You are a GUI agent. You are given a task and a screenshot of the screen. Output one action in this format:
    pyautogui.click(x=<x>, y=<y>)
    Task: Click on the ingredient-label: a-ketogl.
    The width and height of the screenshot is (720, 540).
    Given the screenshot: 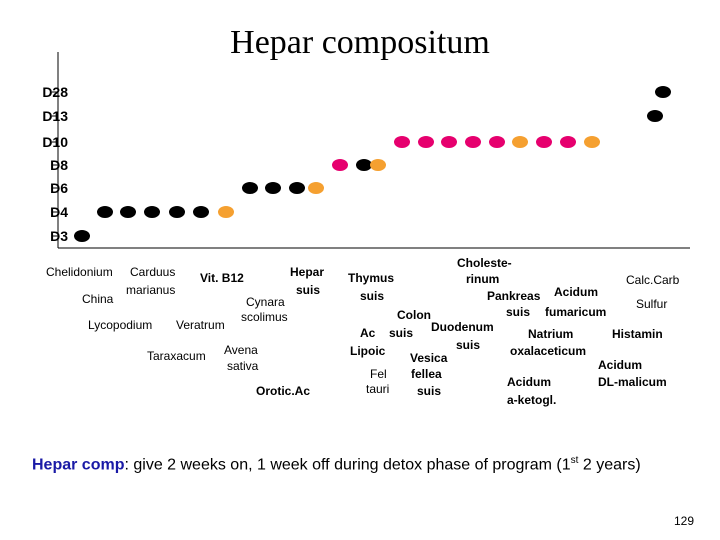 What is the action you would take?
    pyautogui.click(x=532, y=400)
    